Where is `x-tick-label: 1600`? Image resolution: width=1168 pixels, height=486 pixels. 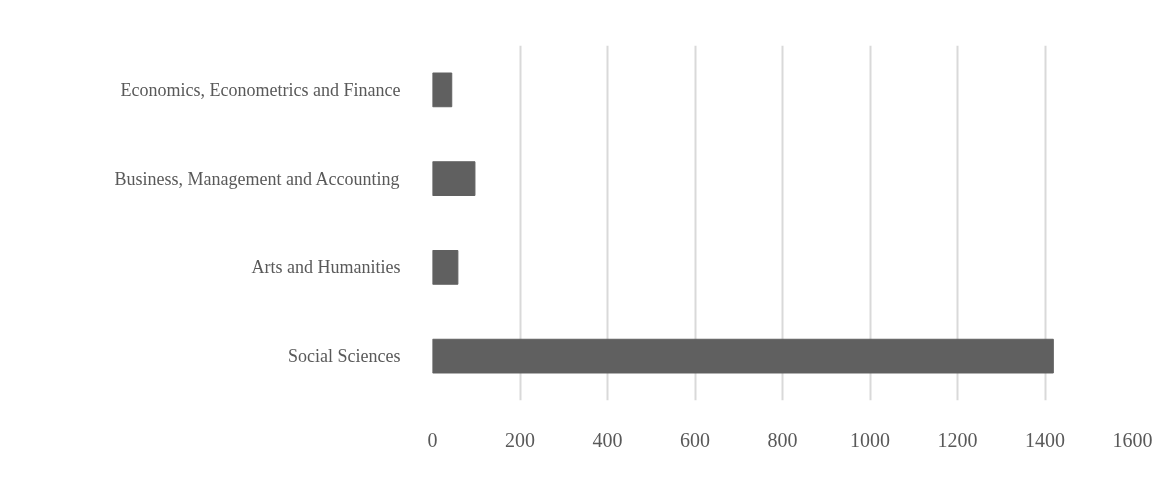
x-tick-label: 1600 is located at coordinates (1132, 439).